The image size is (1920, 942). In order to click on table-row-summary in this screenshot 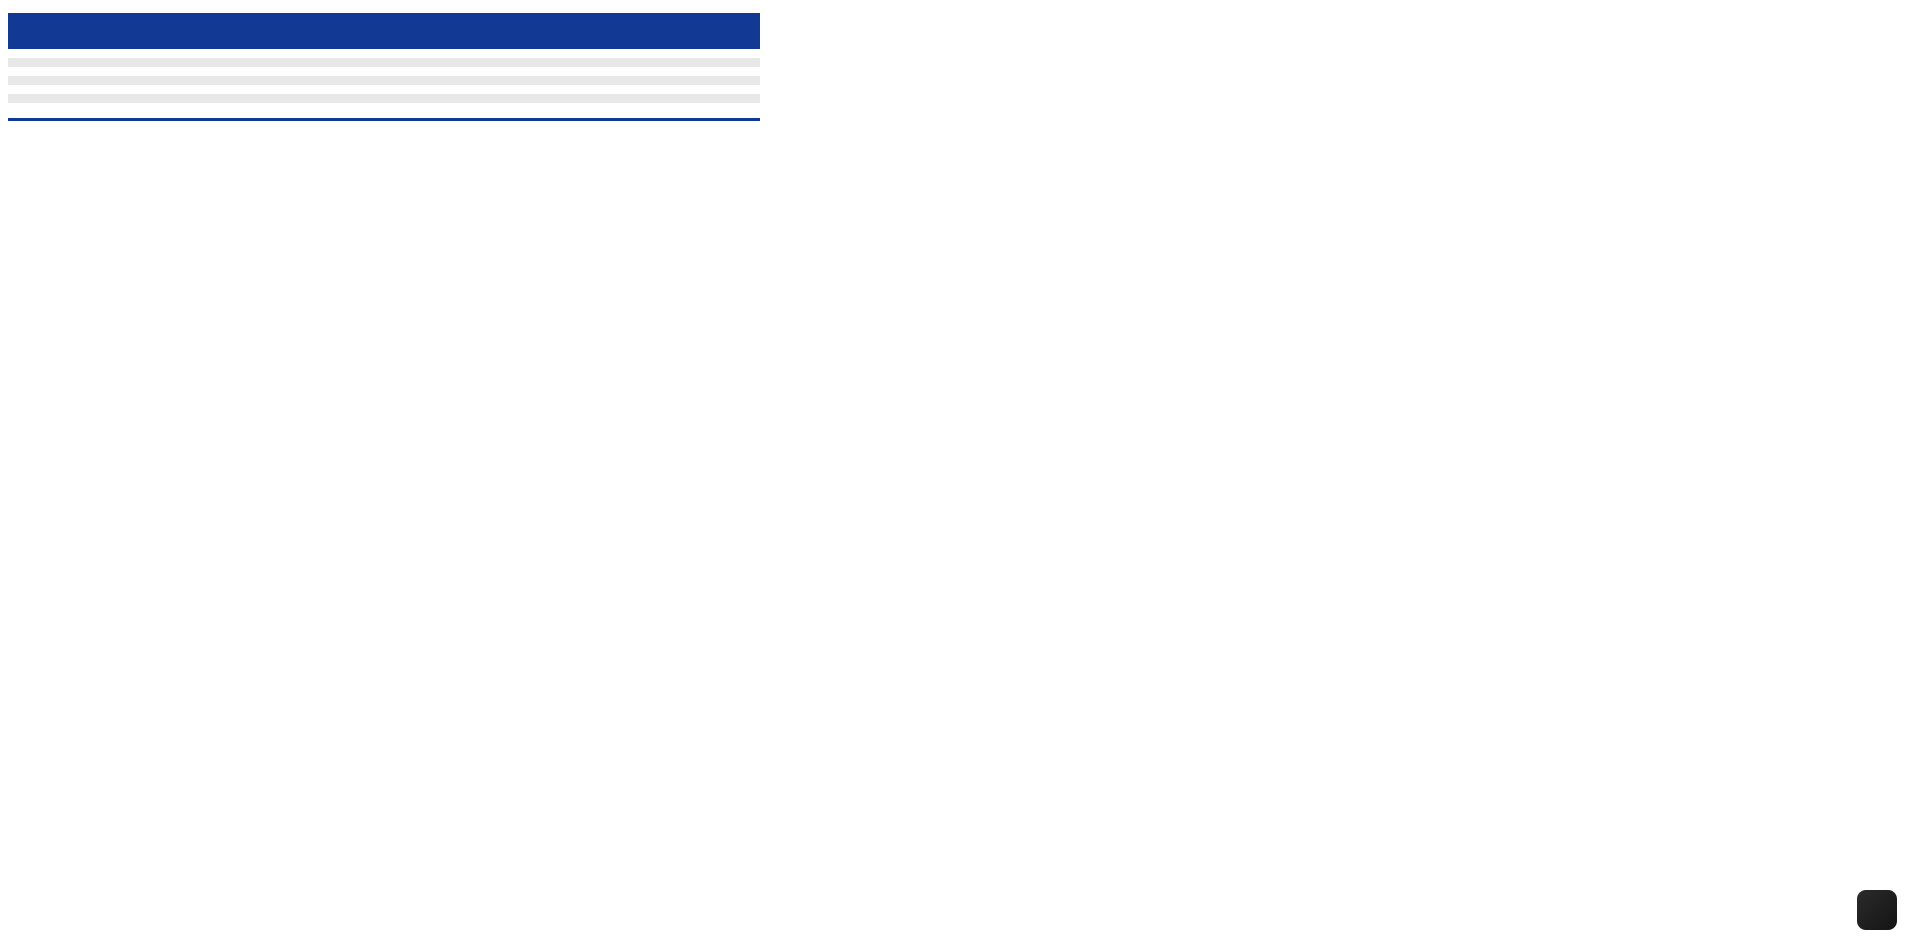, I will do `click(384, 109)`.